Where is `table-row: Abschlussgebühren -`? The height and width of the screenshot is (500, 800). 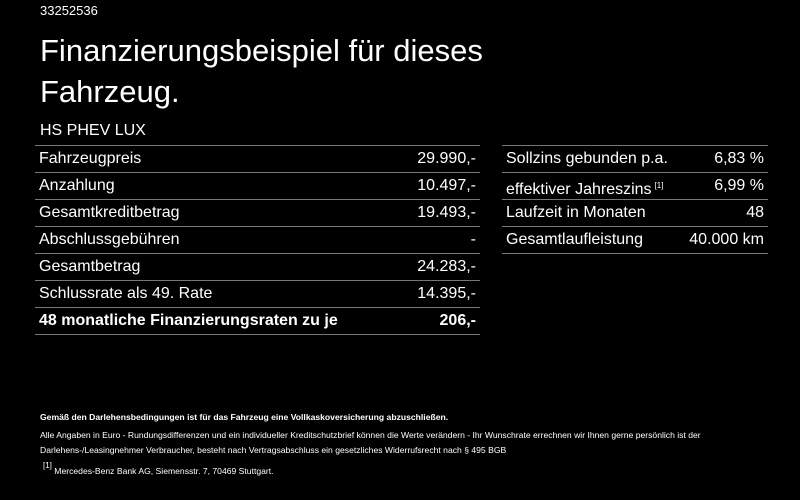
table-row: Abschlussgebühren - is located at coordinates (257, 240).